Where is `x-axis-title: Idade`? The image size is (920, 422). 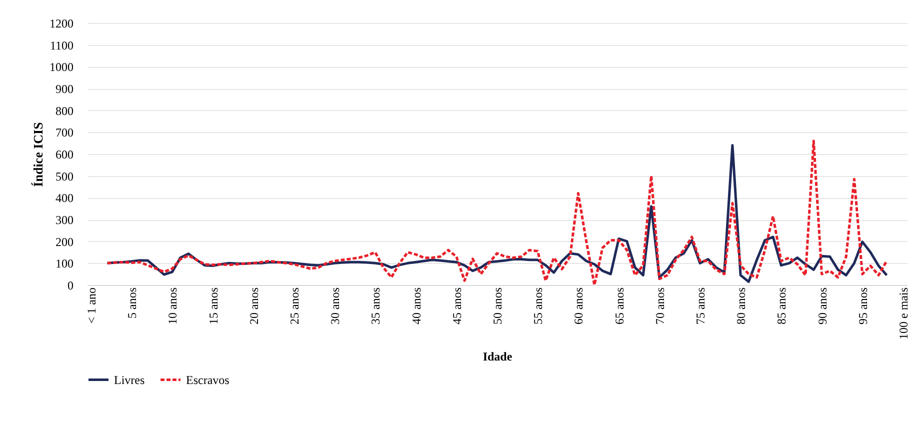
x-axis-title: Idade is located at coordinates (497, 356).